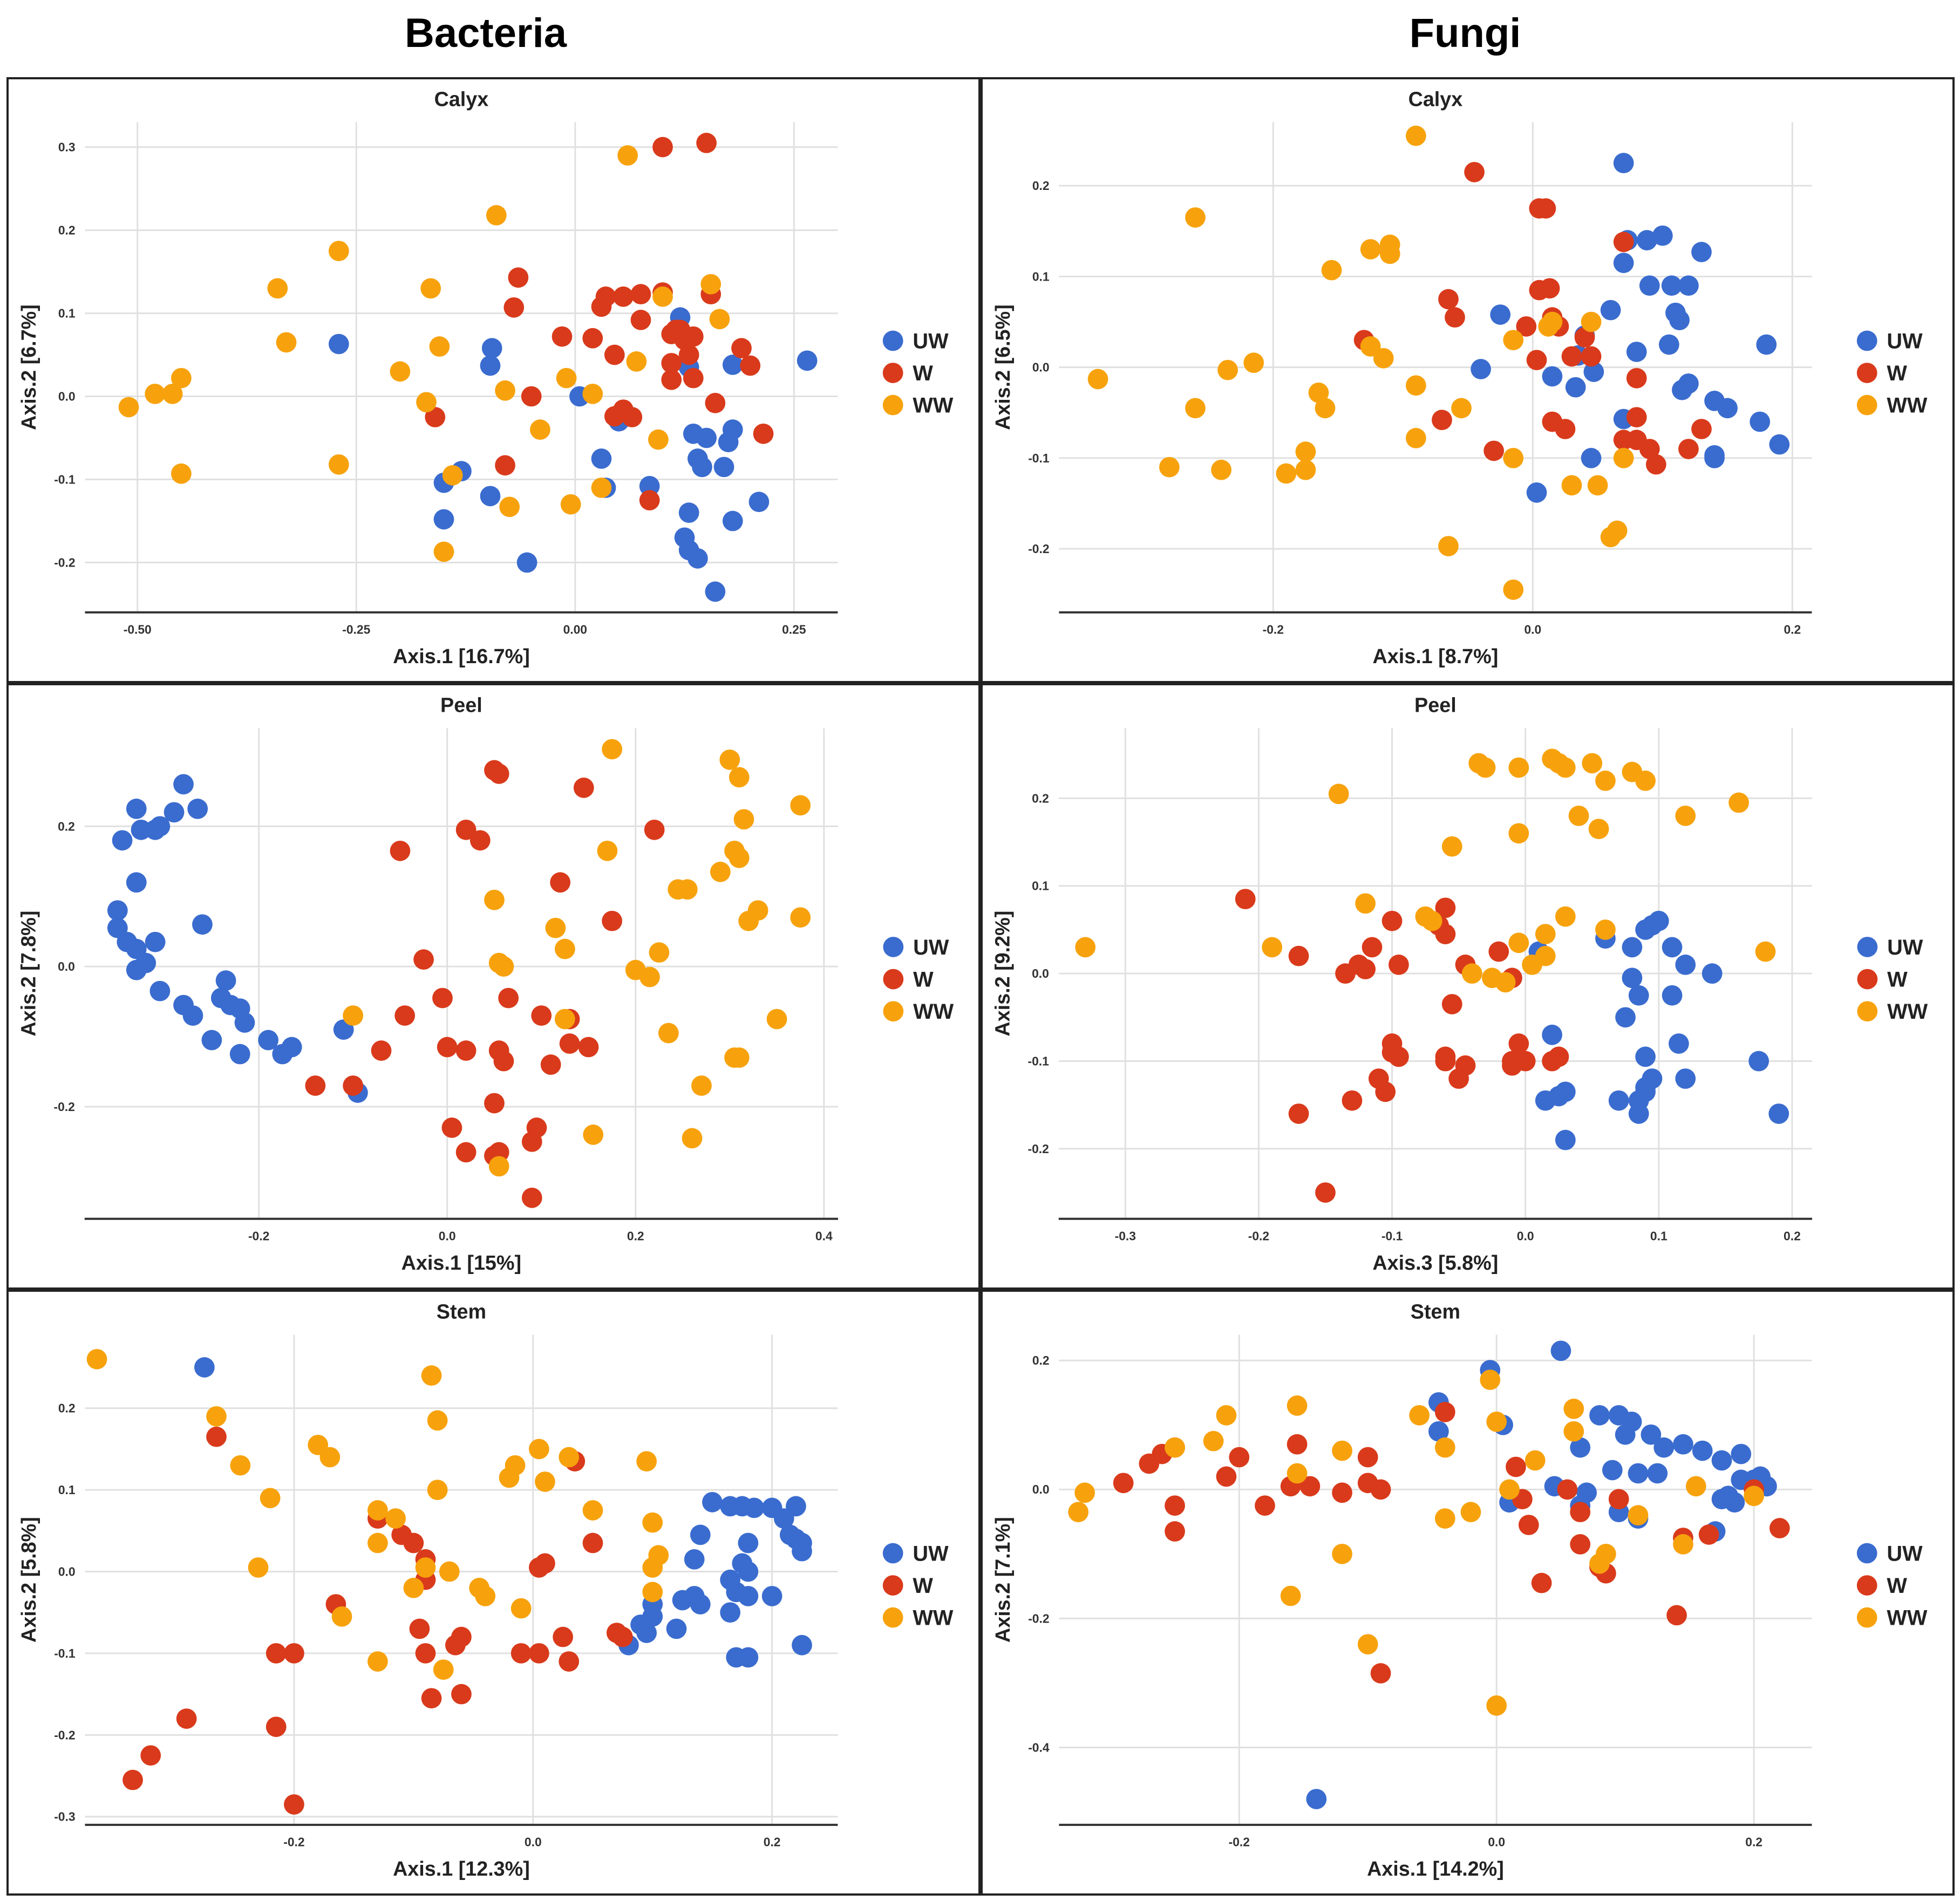 The width and height of the screenshot is (1960, 1901). Describe the element at coordinates (1125, 1236) in the screenshot. I see `x-tick-label: -0.3` at that location.